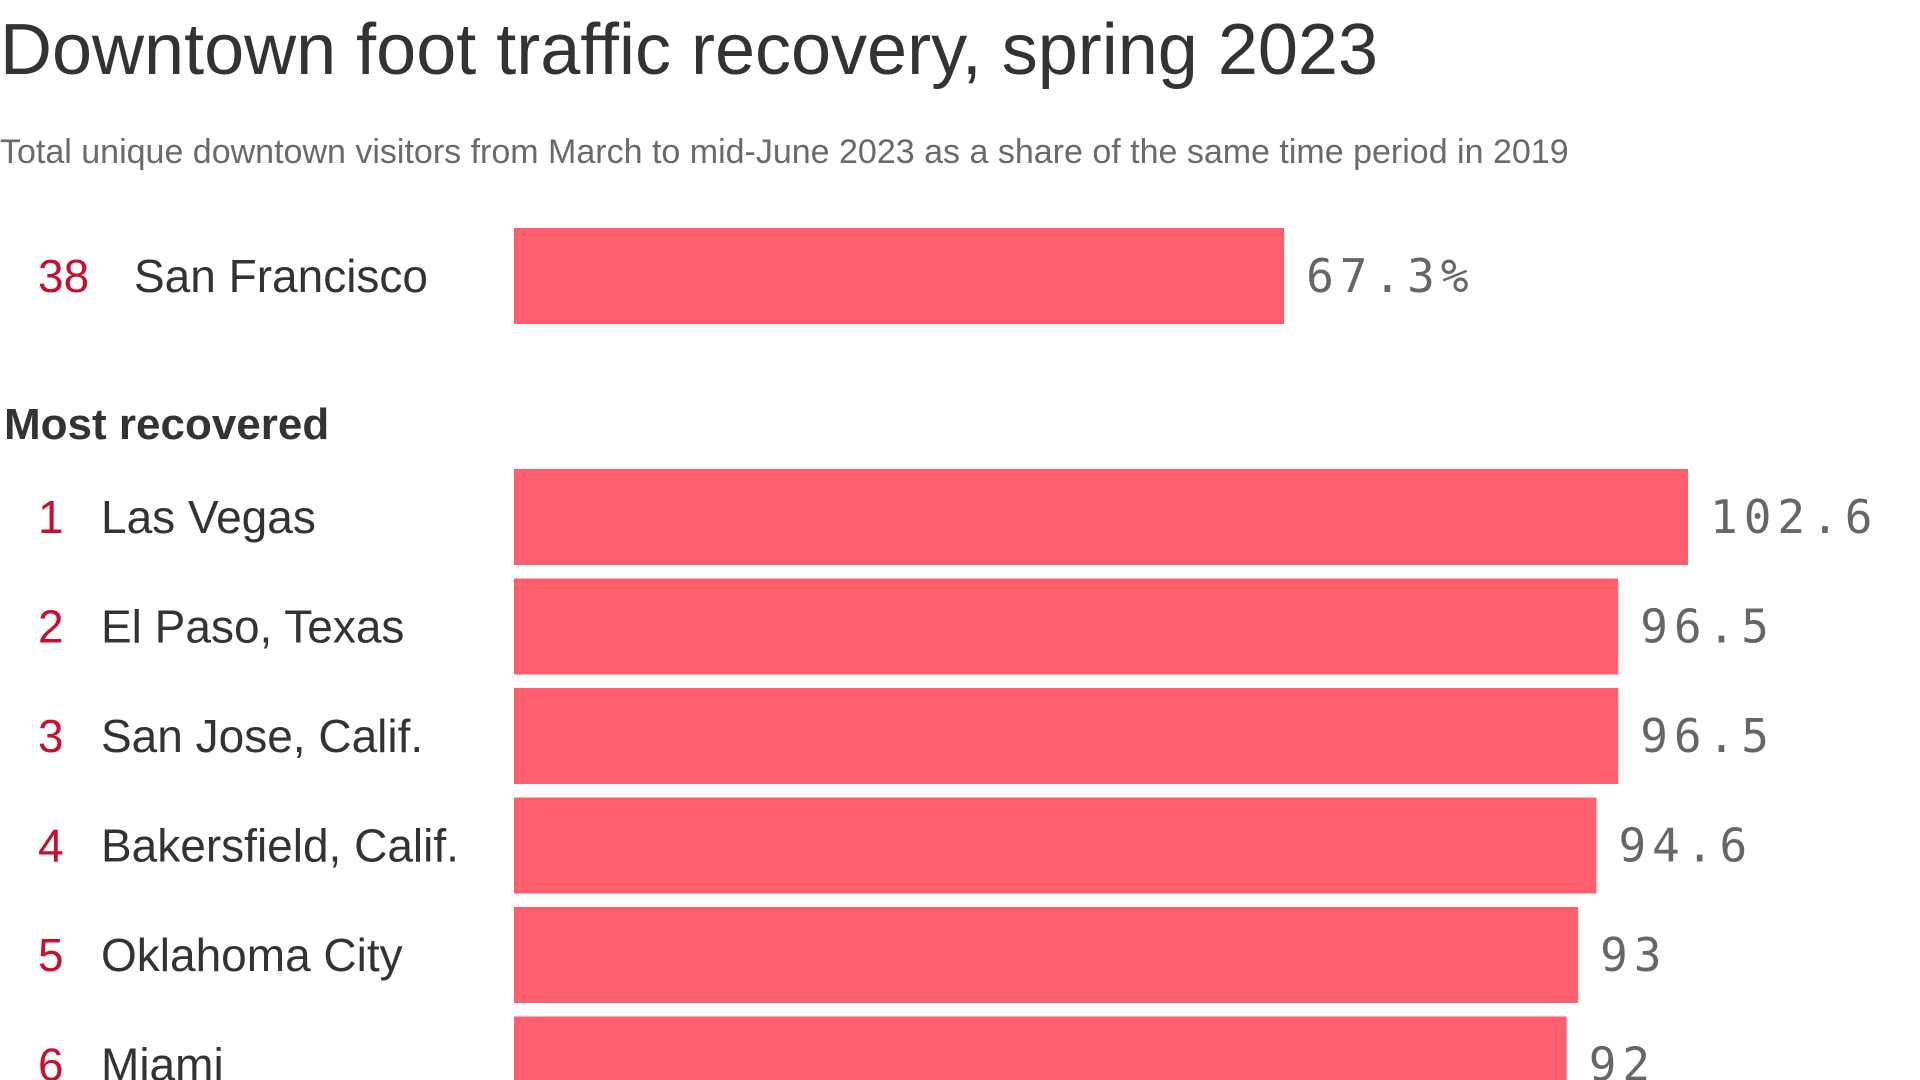 The width and height of the screenshot is (1920, 1080). Describe the element at coordinates (51, 736) in the screenshot. I see `row-3-rank: 3` at that location.